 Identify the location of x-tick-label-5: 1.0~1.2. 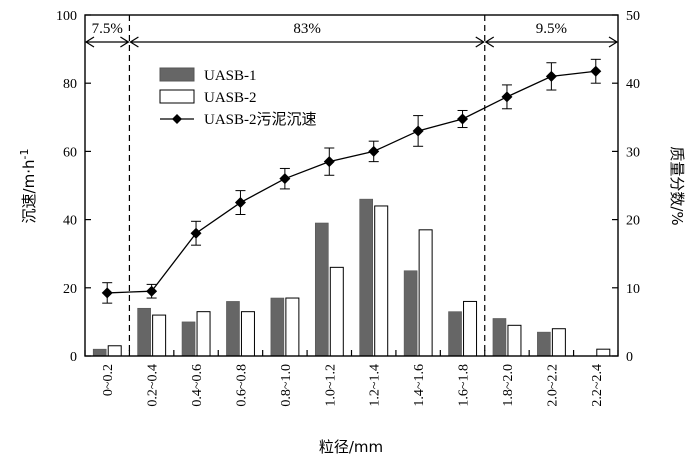
(330, 385).